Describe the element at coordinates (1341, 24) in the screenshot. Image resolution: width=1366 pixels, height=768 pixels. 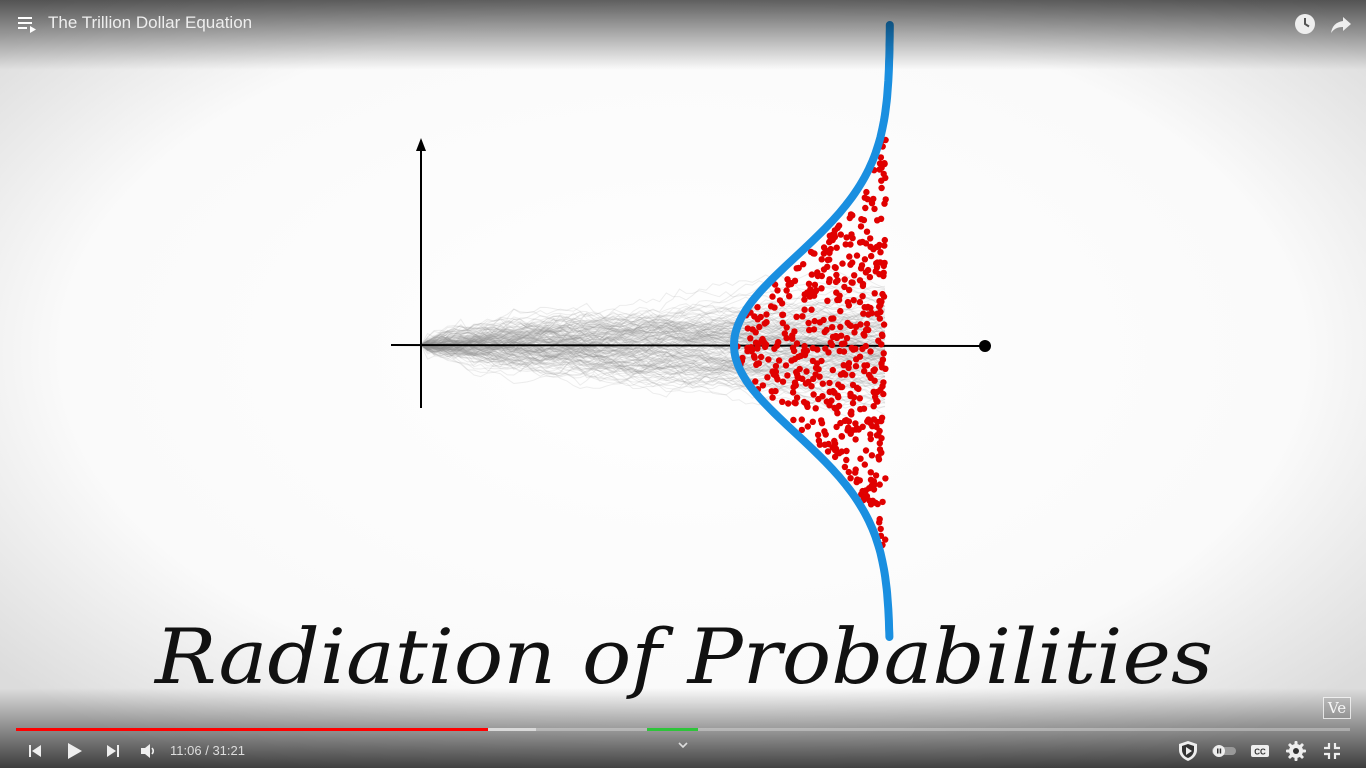
I see `share-icon` at that location.